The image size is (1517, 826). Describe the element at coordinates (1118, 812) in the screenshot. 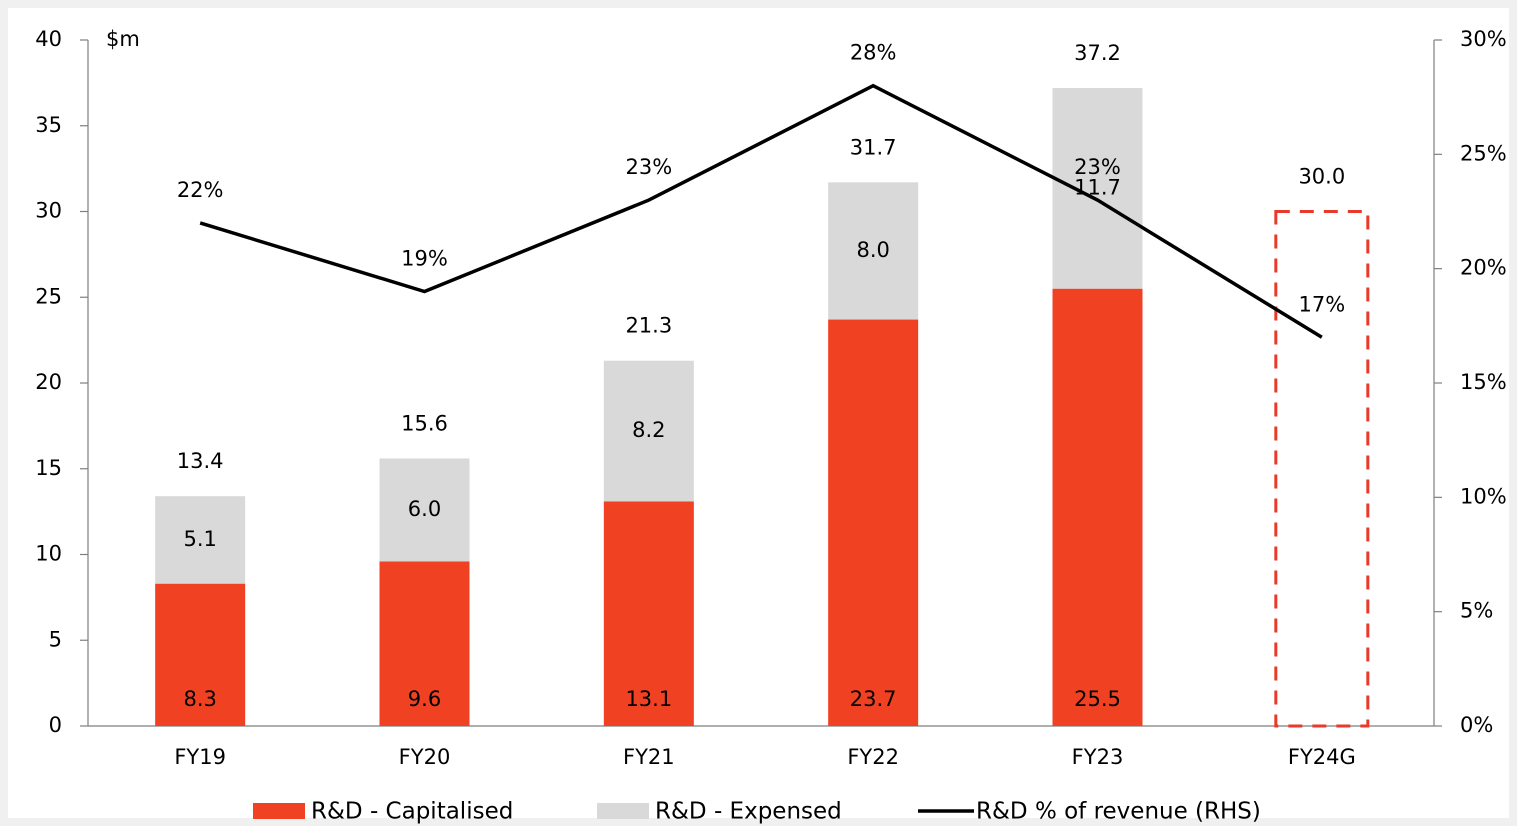

I see `legend-label: R&D % of revenue (RHS)` at that location.